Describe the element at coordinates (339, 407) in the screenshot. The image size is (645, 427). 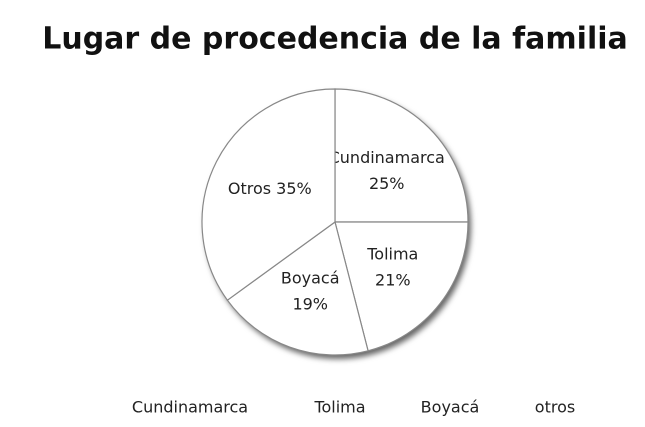
I see `legend-entry: Tolima` at that location.